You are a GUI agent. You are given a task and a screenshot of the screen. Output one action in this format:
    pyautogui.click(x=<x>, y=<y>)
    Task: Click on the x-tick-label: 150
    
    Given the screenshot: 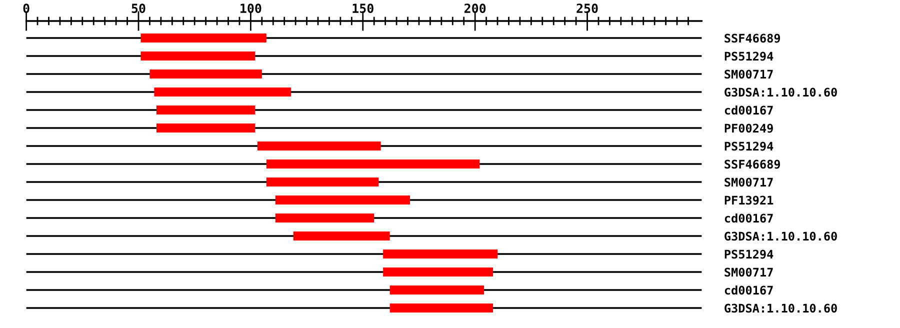 What is the action you would take?
    pyautogui.click(x=363, y=9)
    